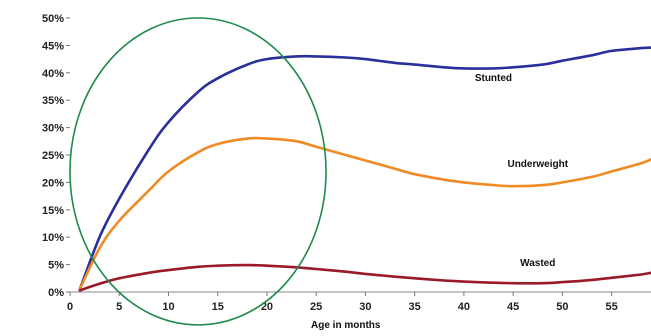  Describe the element at coordinates (53, 238) in the screenshot. I see `y-tick-label: 10%` at that location.